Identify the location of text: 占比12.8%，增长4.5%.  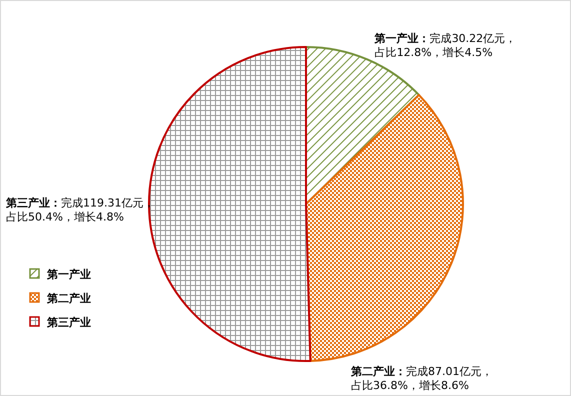
(433, 53).